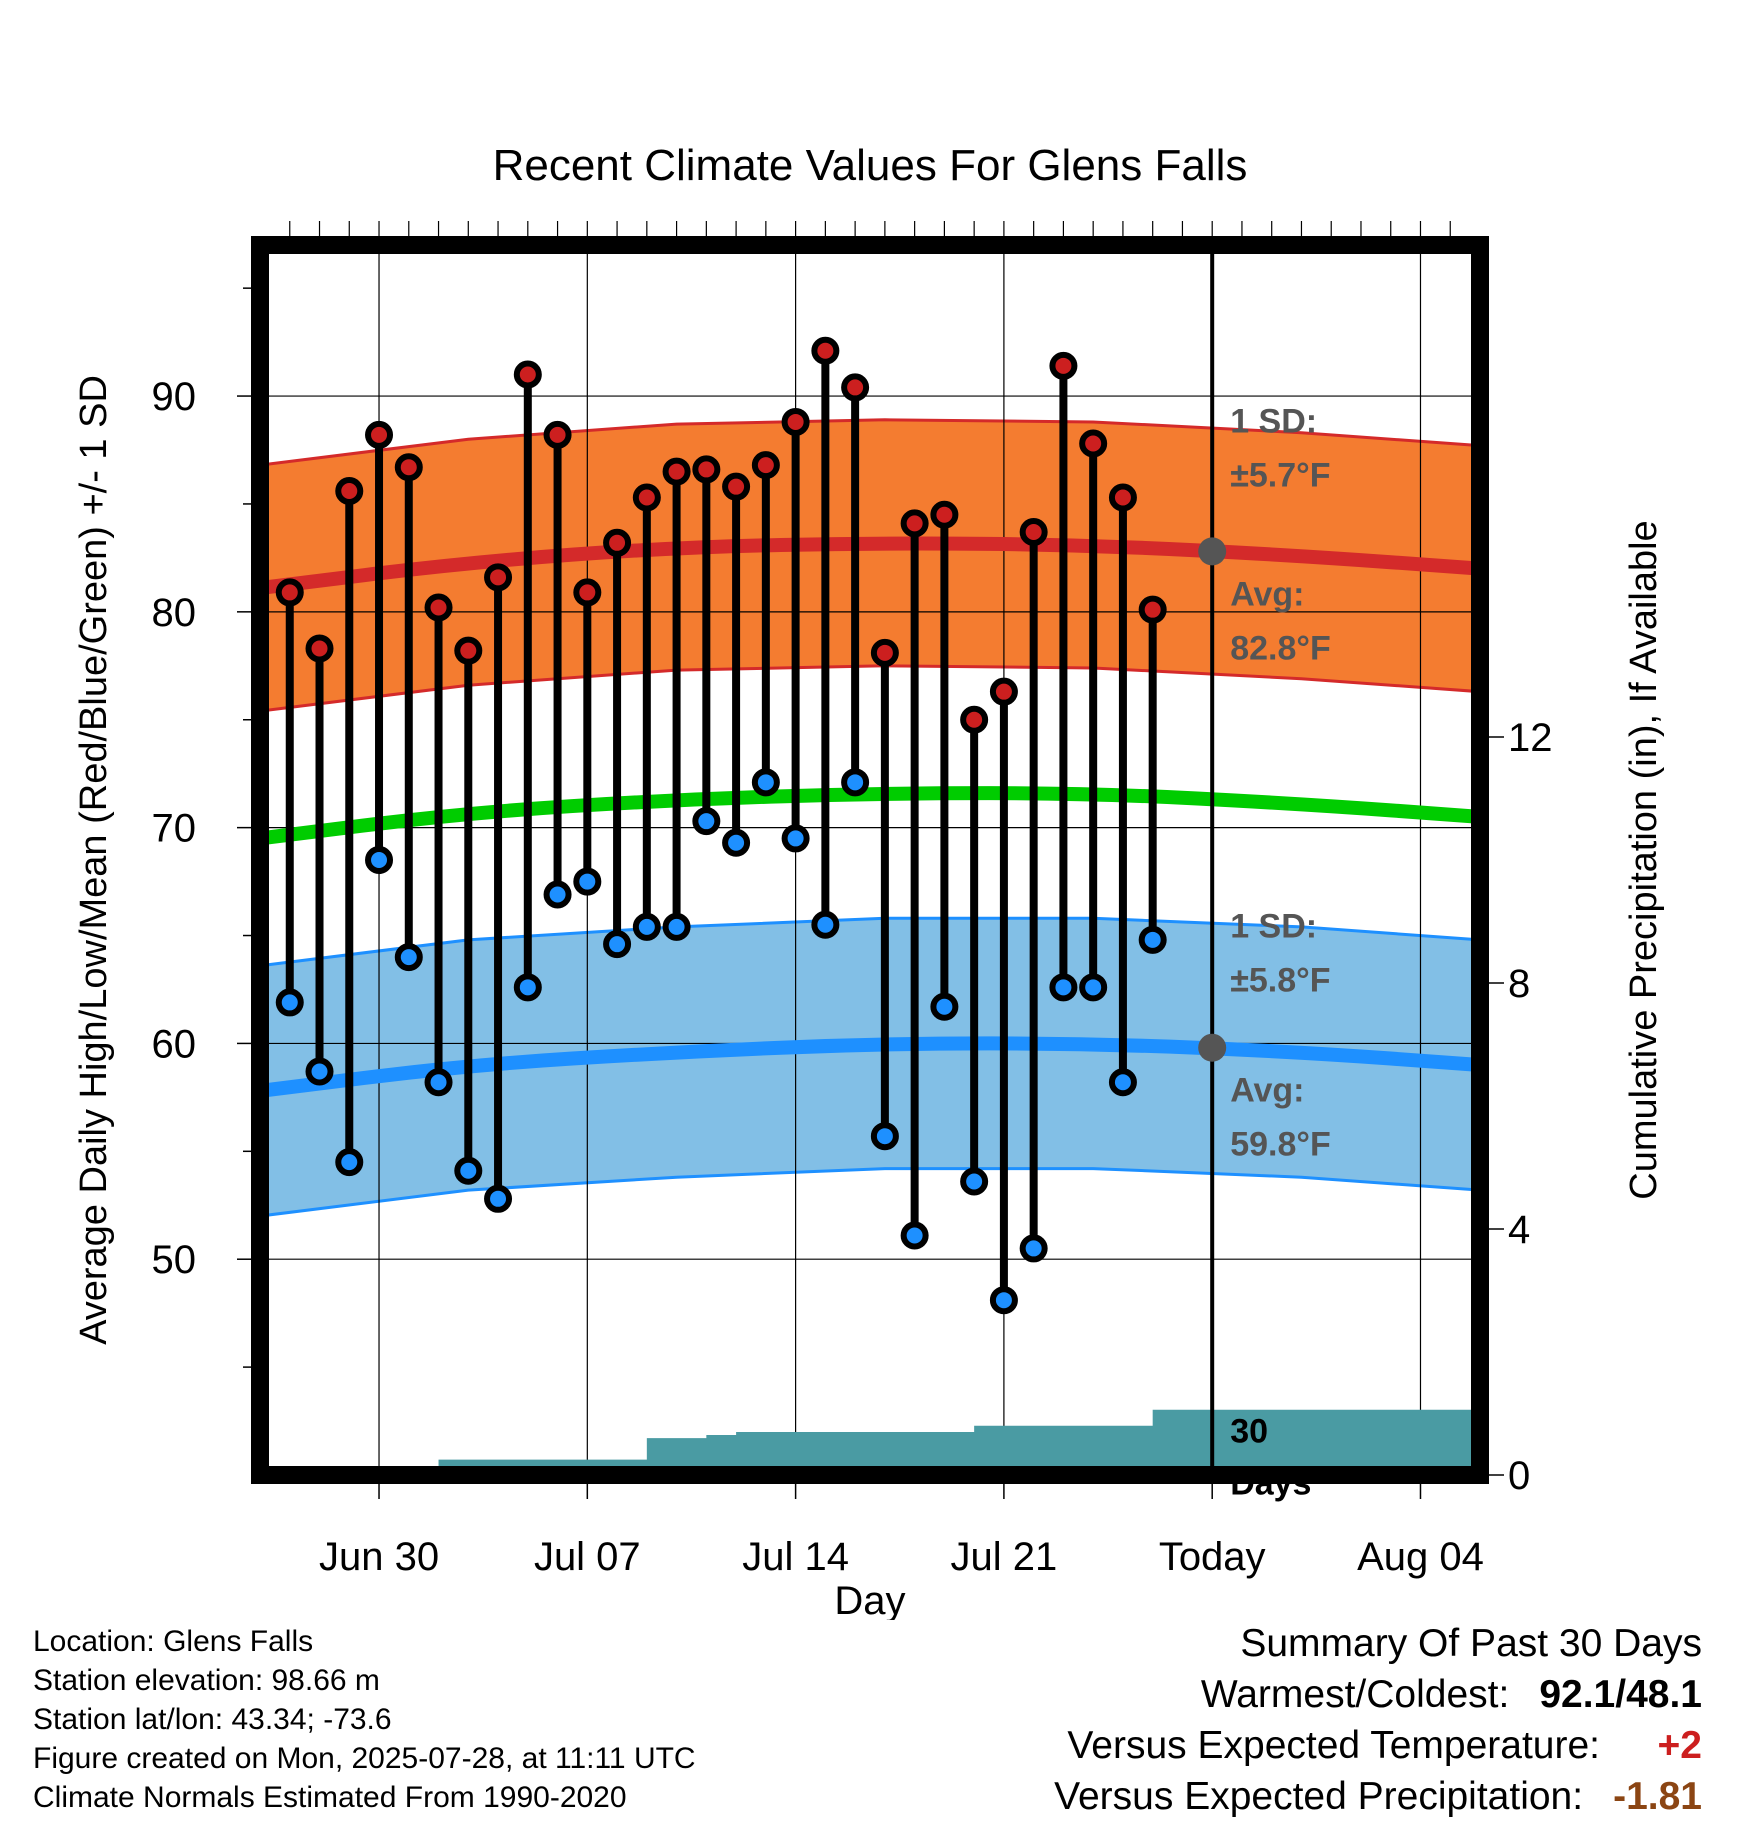 The width and height of the screenshot is (1748, 1828). I want to click on y2-tick-label: 4, so click(1519, 1230).